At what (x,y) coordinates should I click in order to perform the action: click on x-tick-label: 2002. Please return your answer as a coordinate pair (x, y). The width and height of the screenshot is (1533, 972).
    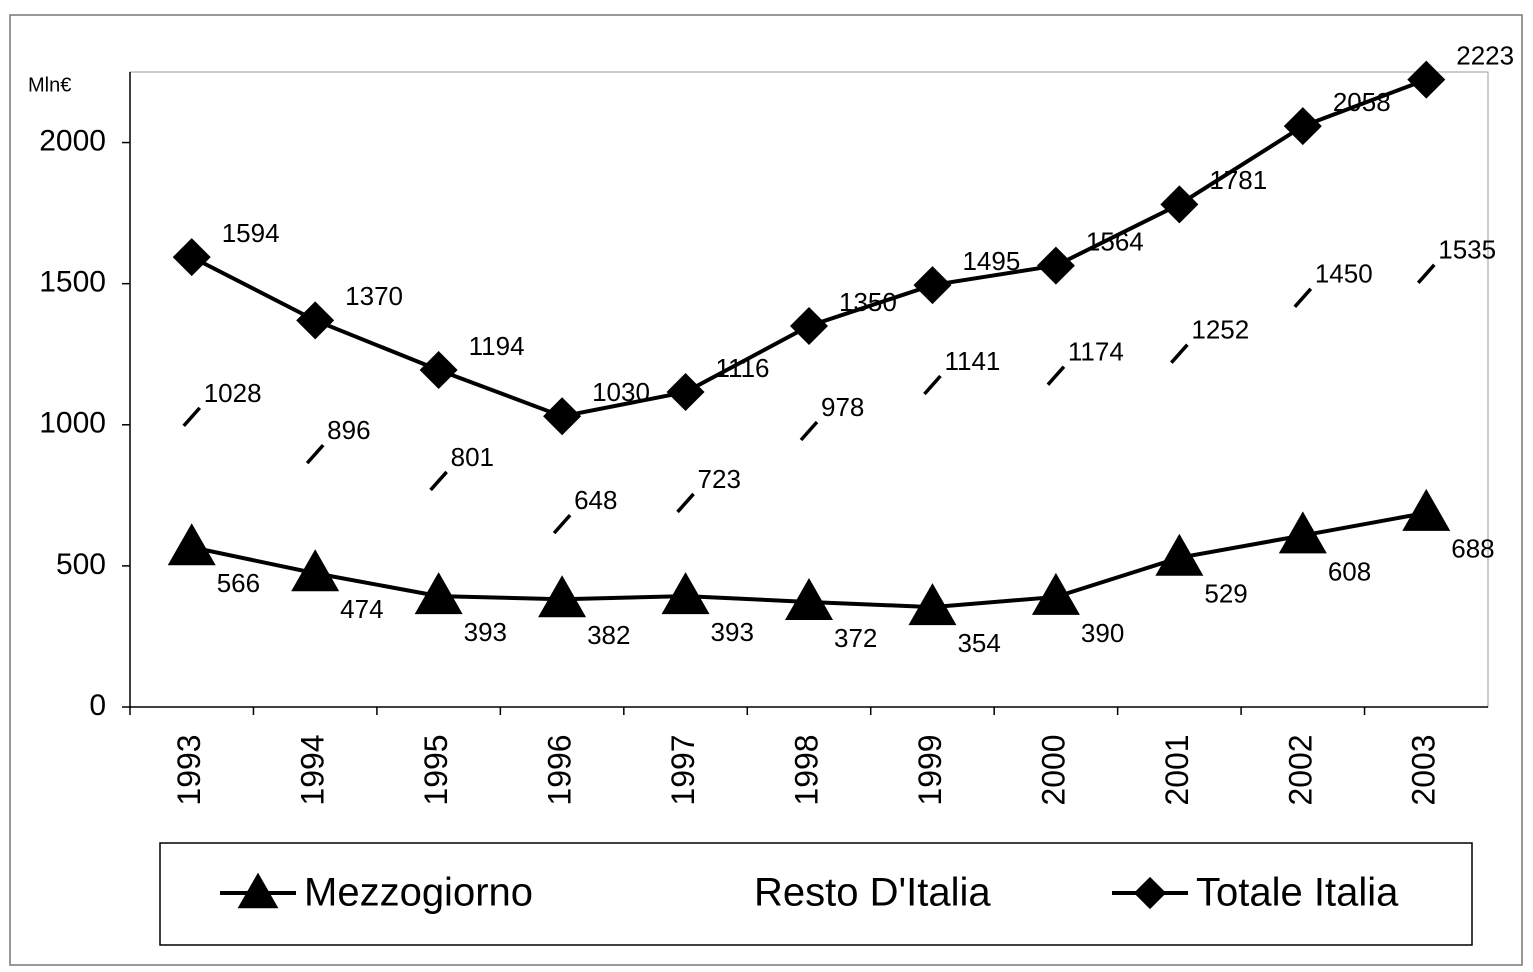
    Looking at the image, I should click on (1300, 769).